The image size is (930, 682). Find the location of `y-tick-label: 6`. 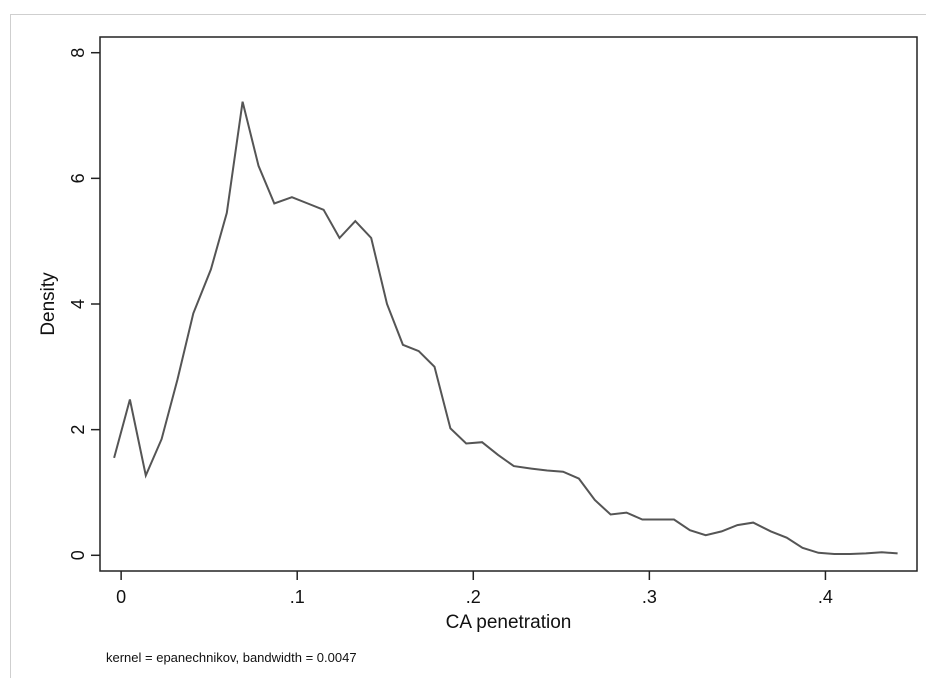

y-tick-label: 6 is located at coordinates (78, 178).